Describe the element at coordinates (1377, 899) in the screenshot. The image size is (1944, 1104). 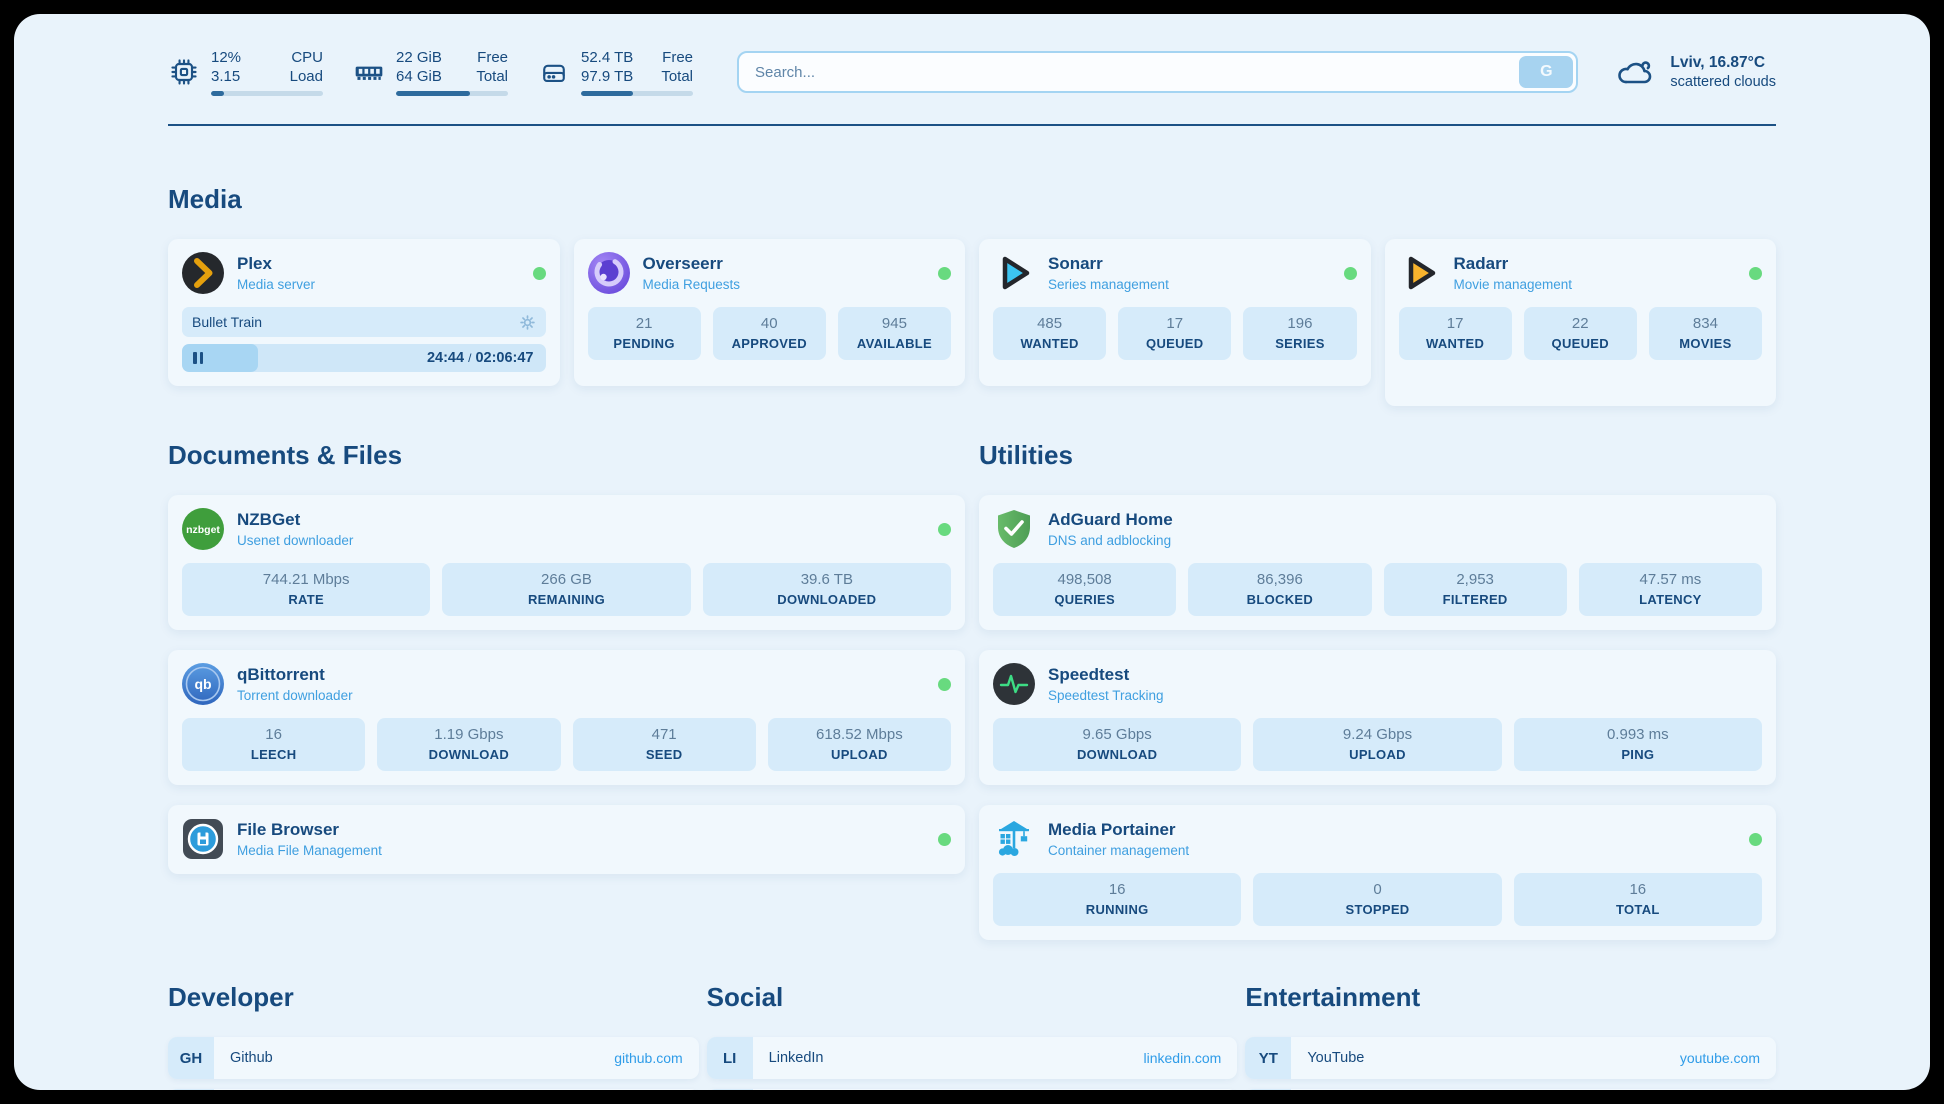
I see `stat-stopped: 0 STOPPED` at that location.